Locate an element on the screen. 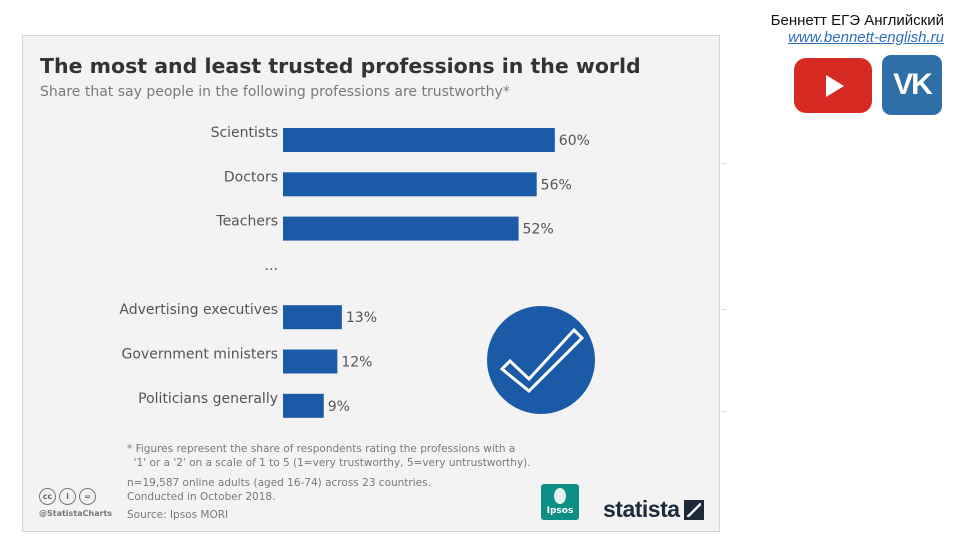 The image size is (960, 540). value-label: 13% is located at coordinates (361, 318).